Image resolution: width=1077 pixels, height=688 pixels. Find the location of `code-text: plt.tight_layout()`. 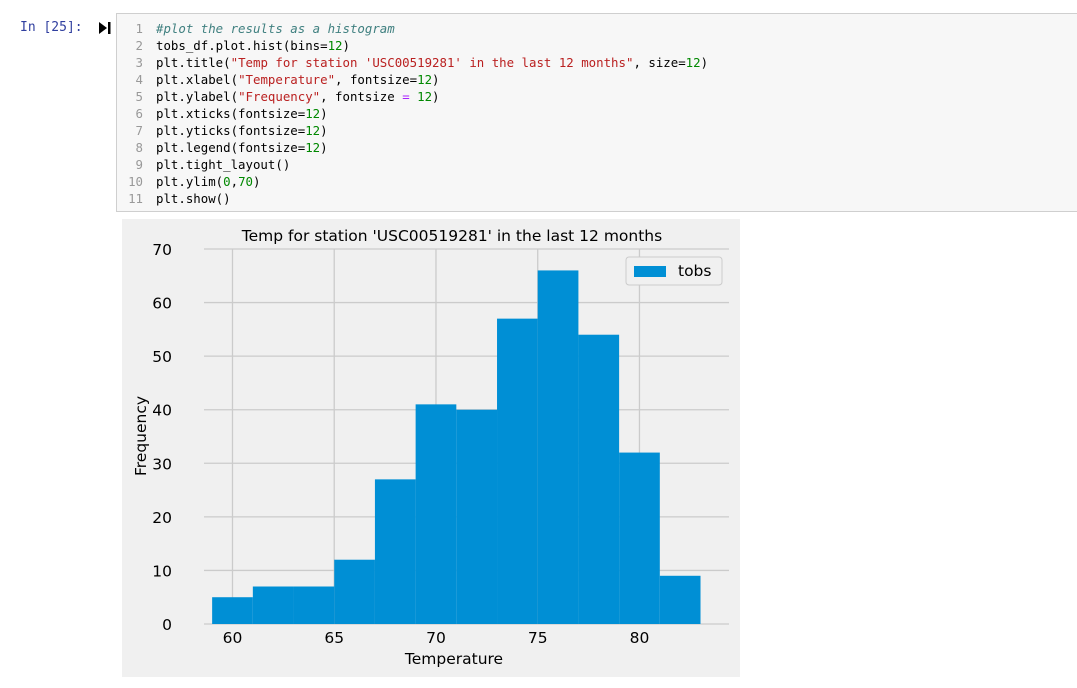

code-text: plt.tight_layout() is located at coordinates (223, 164).